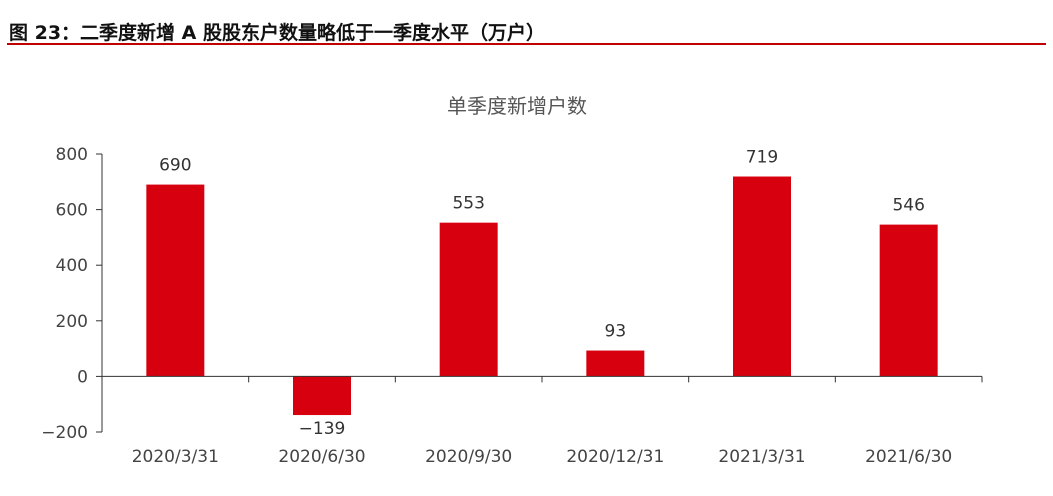 Image resolution: width=1053 pixels, height=496 pixels. What do you see at coordinates (277, 33) in the screenshot?
I see `figure-title: 图 23：二季度新增 A 股股东户数量略低于一季度水平（万户）` at bounding box center [277, 33].